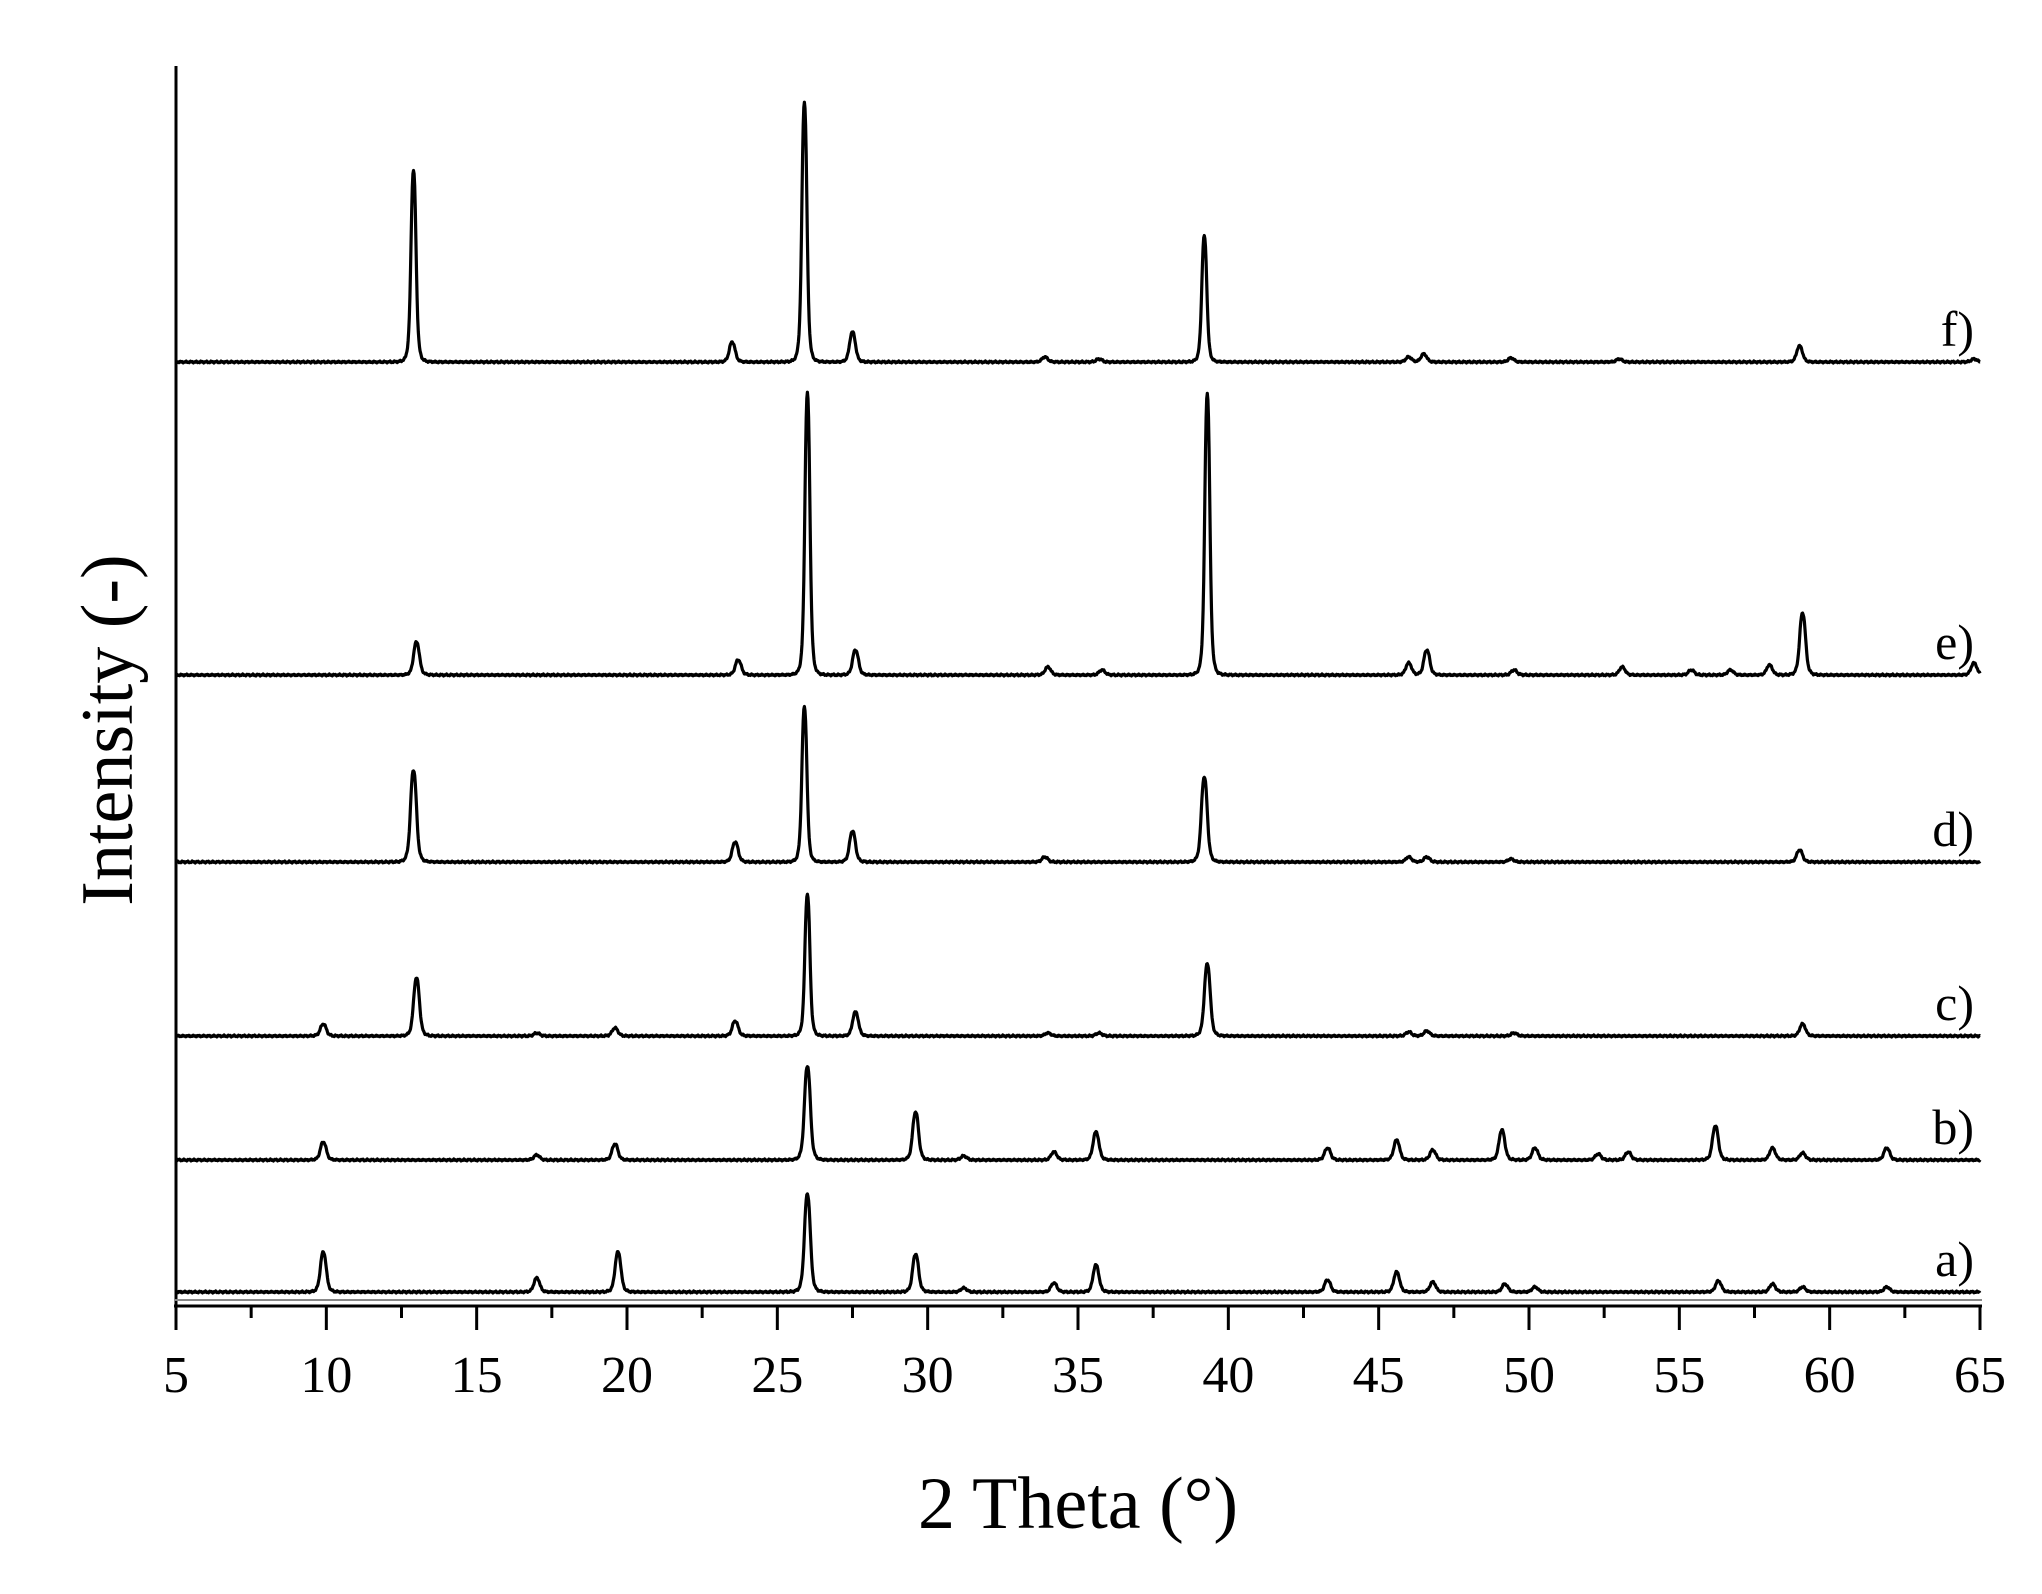  What do you see at coordinates (477, 1375) in the screenshot?
I see `x-tick-label: 15` at bounding box center [477, 1375].